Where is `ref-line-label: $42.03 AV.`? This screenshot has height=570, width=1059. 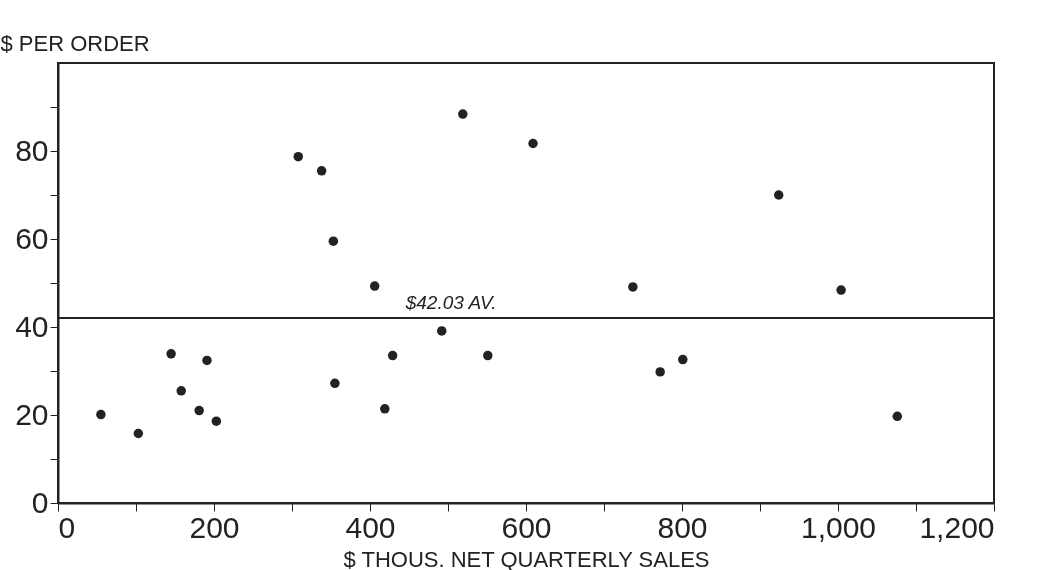 ref-line-label: $42.03 AV. is located at coordinates (450, 303).